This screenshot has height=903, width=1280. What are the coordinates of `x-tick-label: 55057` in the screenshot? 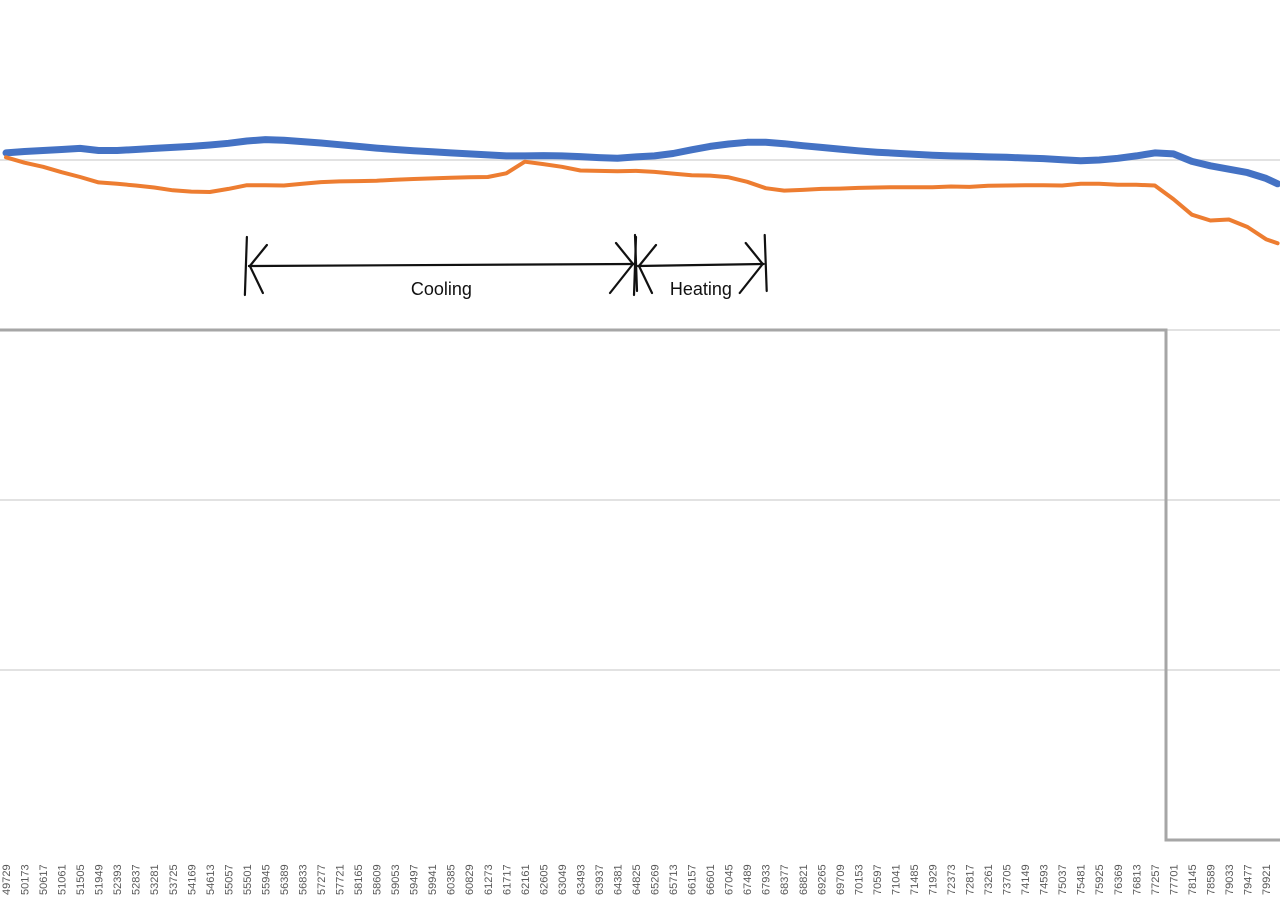 It's located at (229, 879).